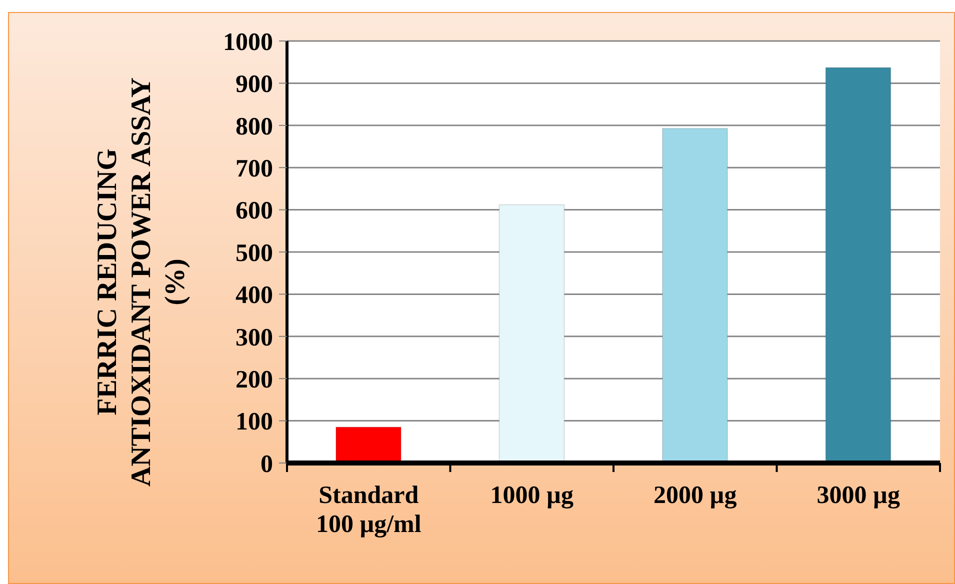 Image resolution: width=955 pixels, height=584 pixels. I want to click on y-tick-label: 0, so click(266, 464).